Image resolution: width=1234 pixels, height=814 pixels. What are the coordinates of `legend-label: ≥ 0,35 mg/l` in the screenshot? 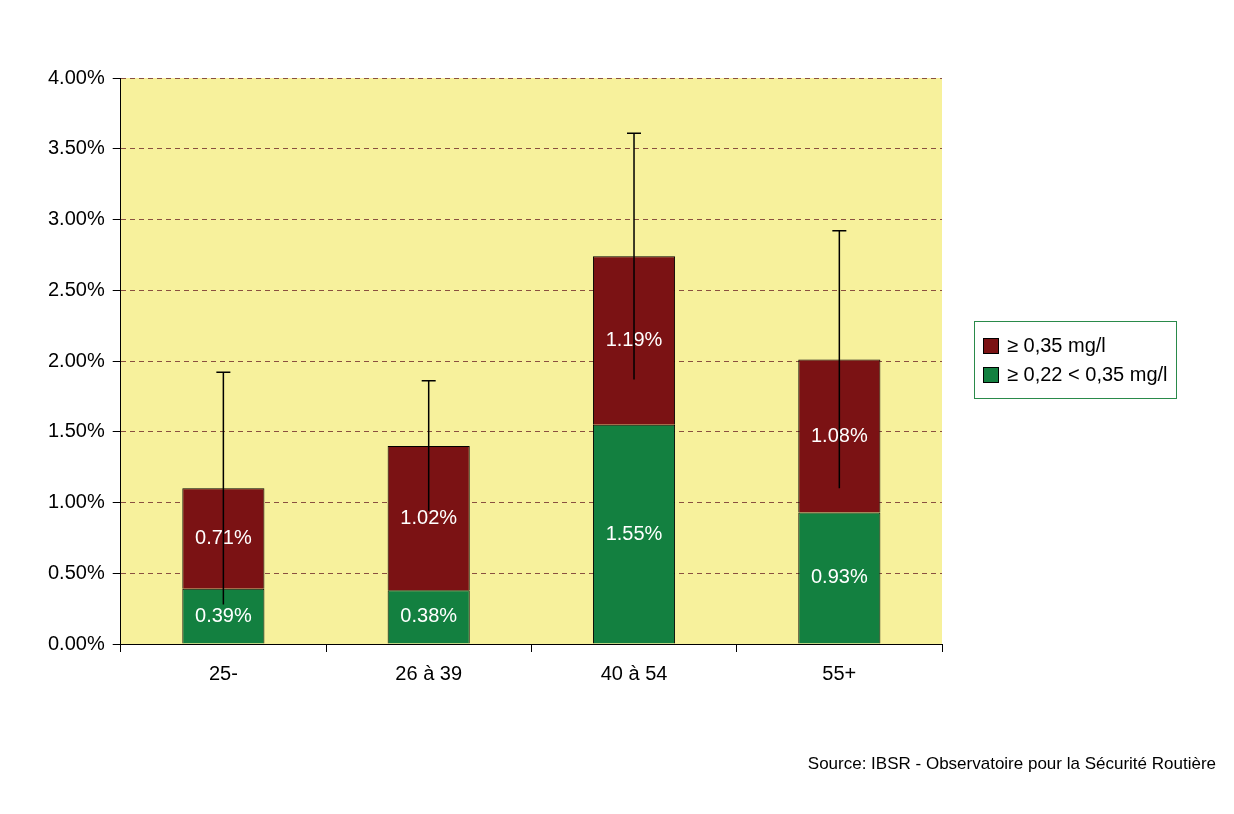 It's located at (1056, 345).